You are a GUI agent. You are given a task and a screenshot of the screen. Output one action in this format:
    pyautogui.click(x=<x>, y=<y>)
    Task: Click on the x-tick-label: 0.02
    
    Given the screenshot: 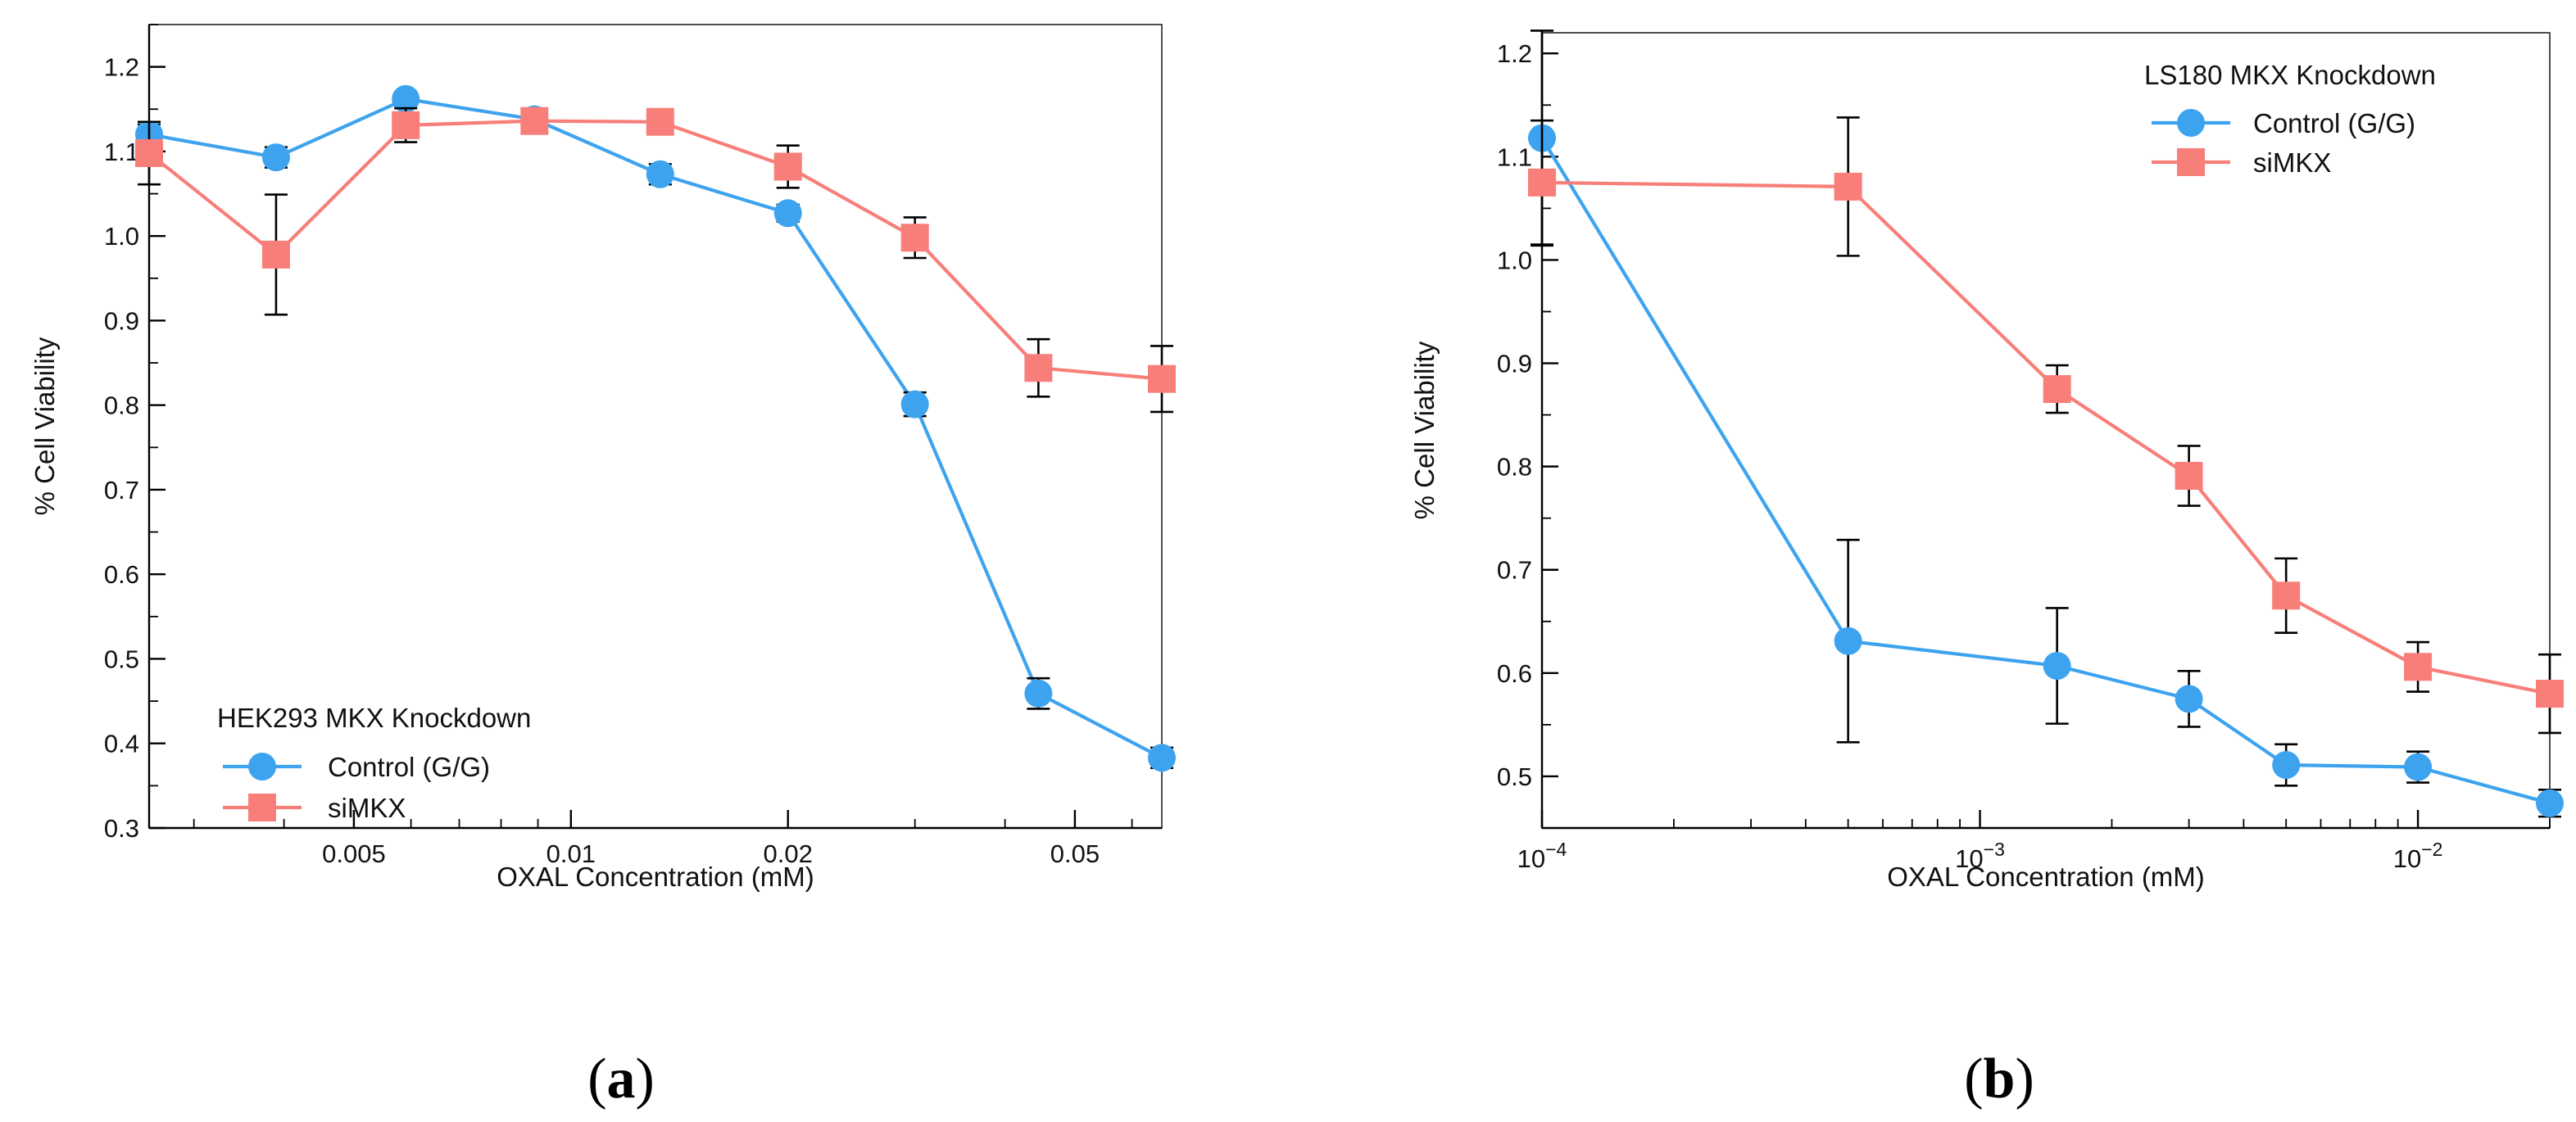 What is the action you would take?
    pyautogui.click(x=788, y=853)
    